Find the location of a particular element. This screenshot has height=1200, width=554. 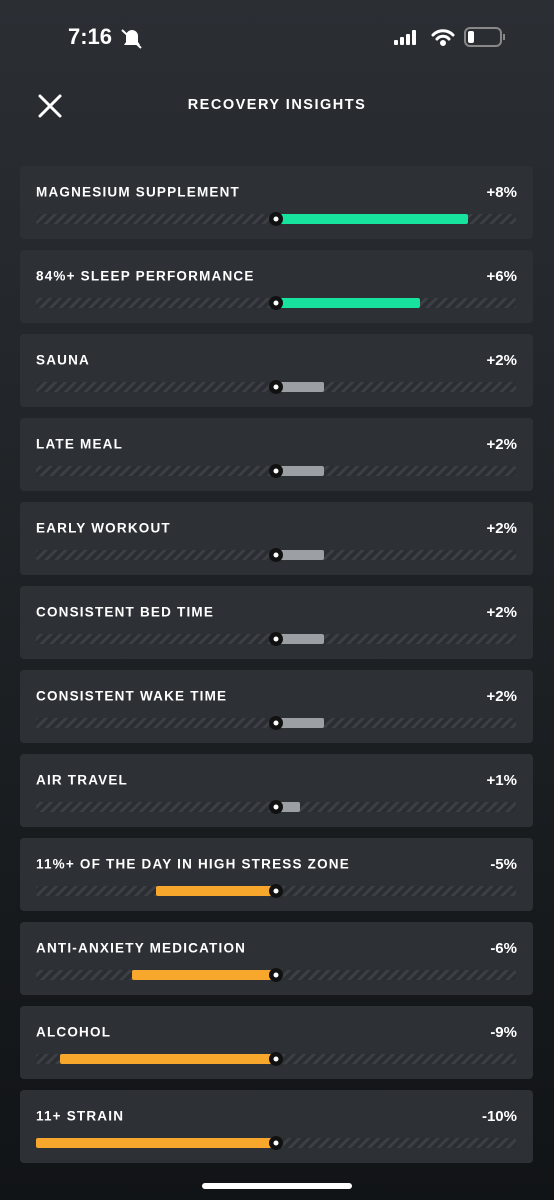

insight-name: EARLY WORKOUT is located at coordinates (103, 528).